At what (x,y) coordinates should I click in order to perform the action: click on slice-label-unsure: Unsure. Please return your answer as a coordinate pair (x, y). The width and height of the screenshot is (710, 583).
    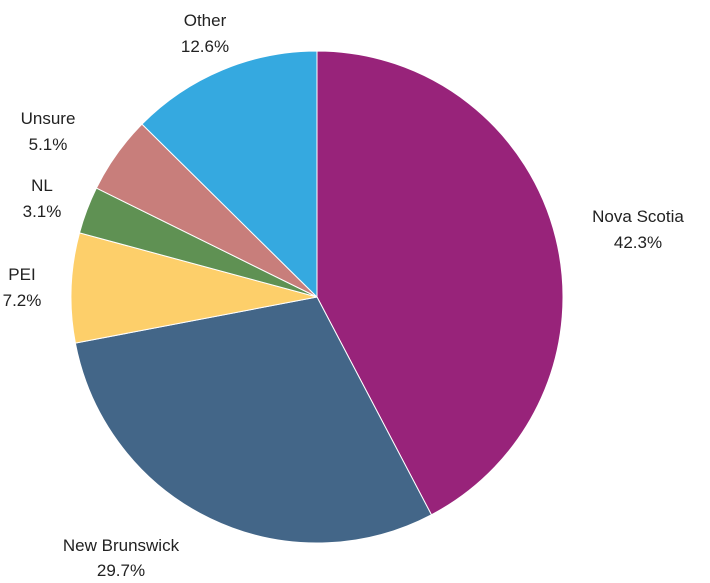
    Looking at the image, I should click on (48, 118).